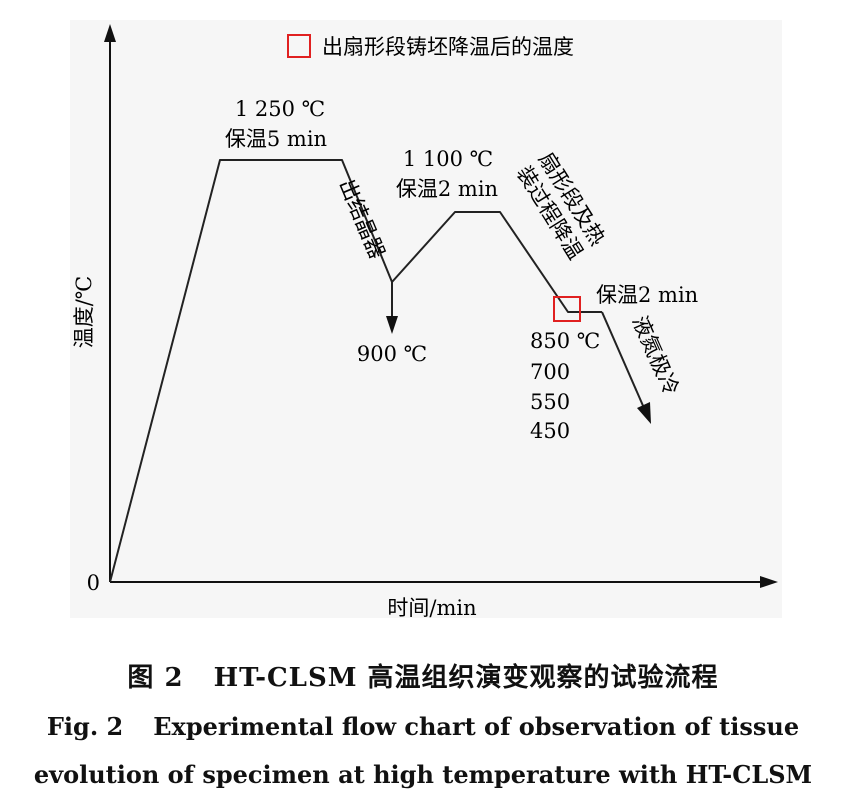  Describe the element at coordinates (280, 109) in the screenshot. I see `peak1-temp: 1 250 ℃` at that location.